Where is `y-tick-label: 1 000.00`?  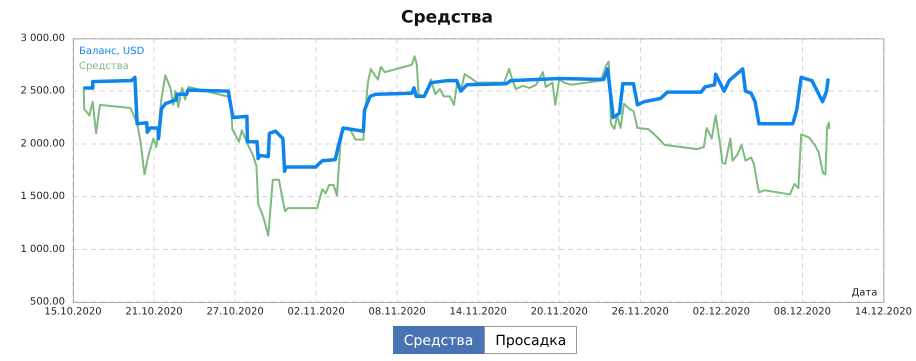
y-tick-label: 1 000.00 is located at coordinates (42, 249).